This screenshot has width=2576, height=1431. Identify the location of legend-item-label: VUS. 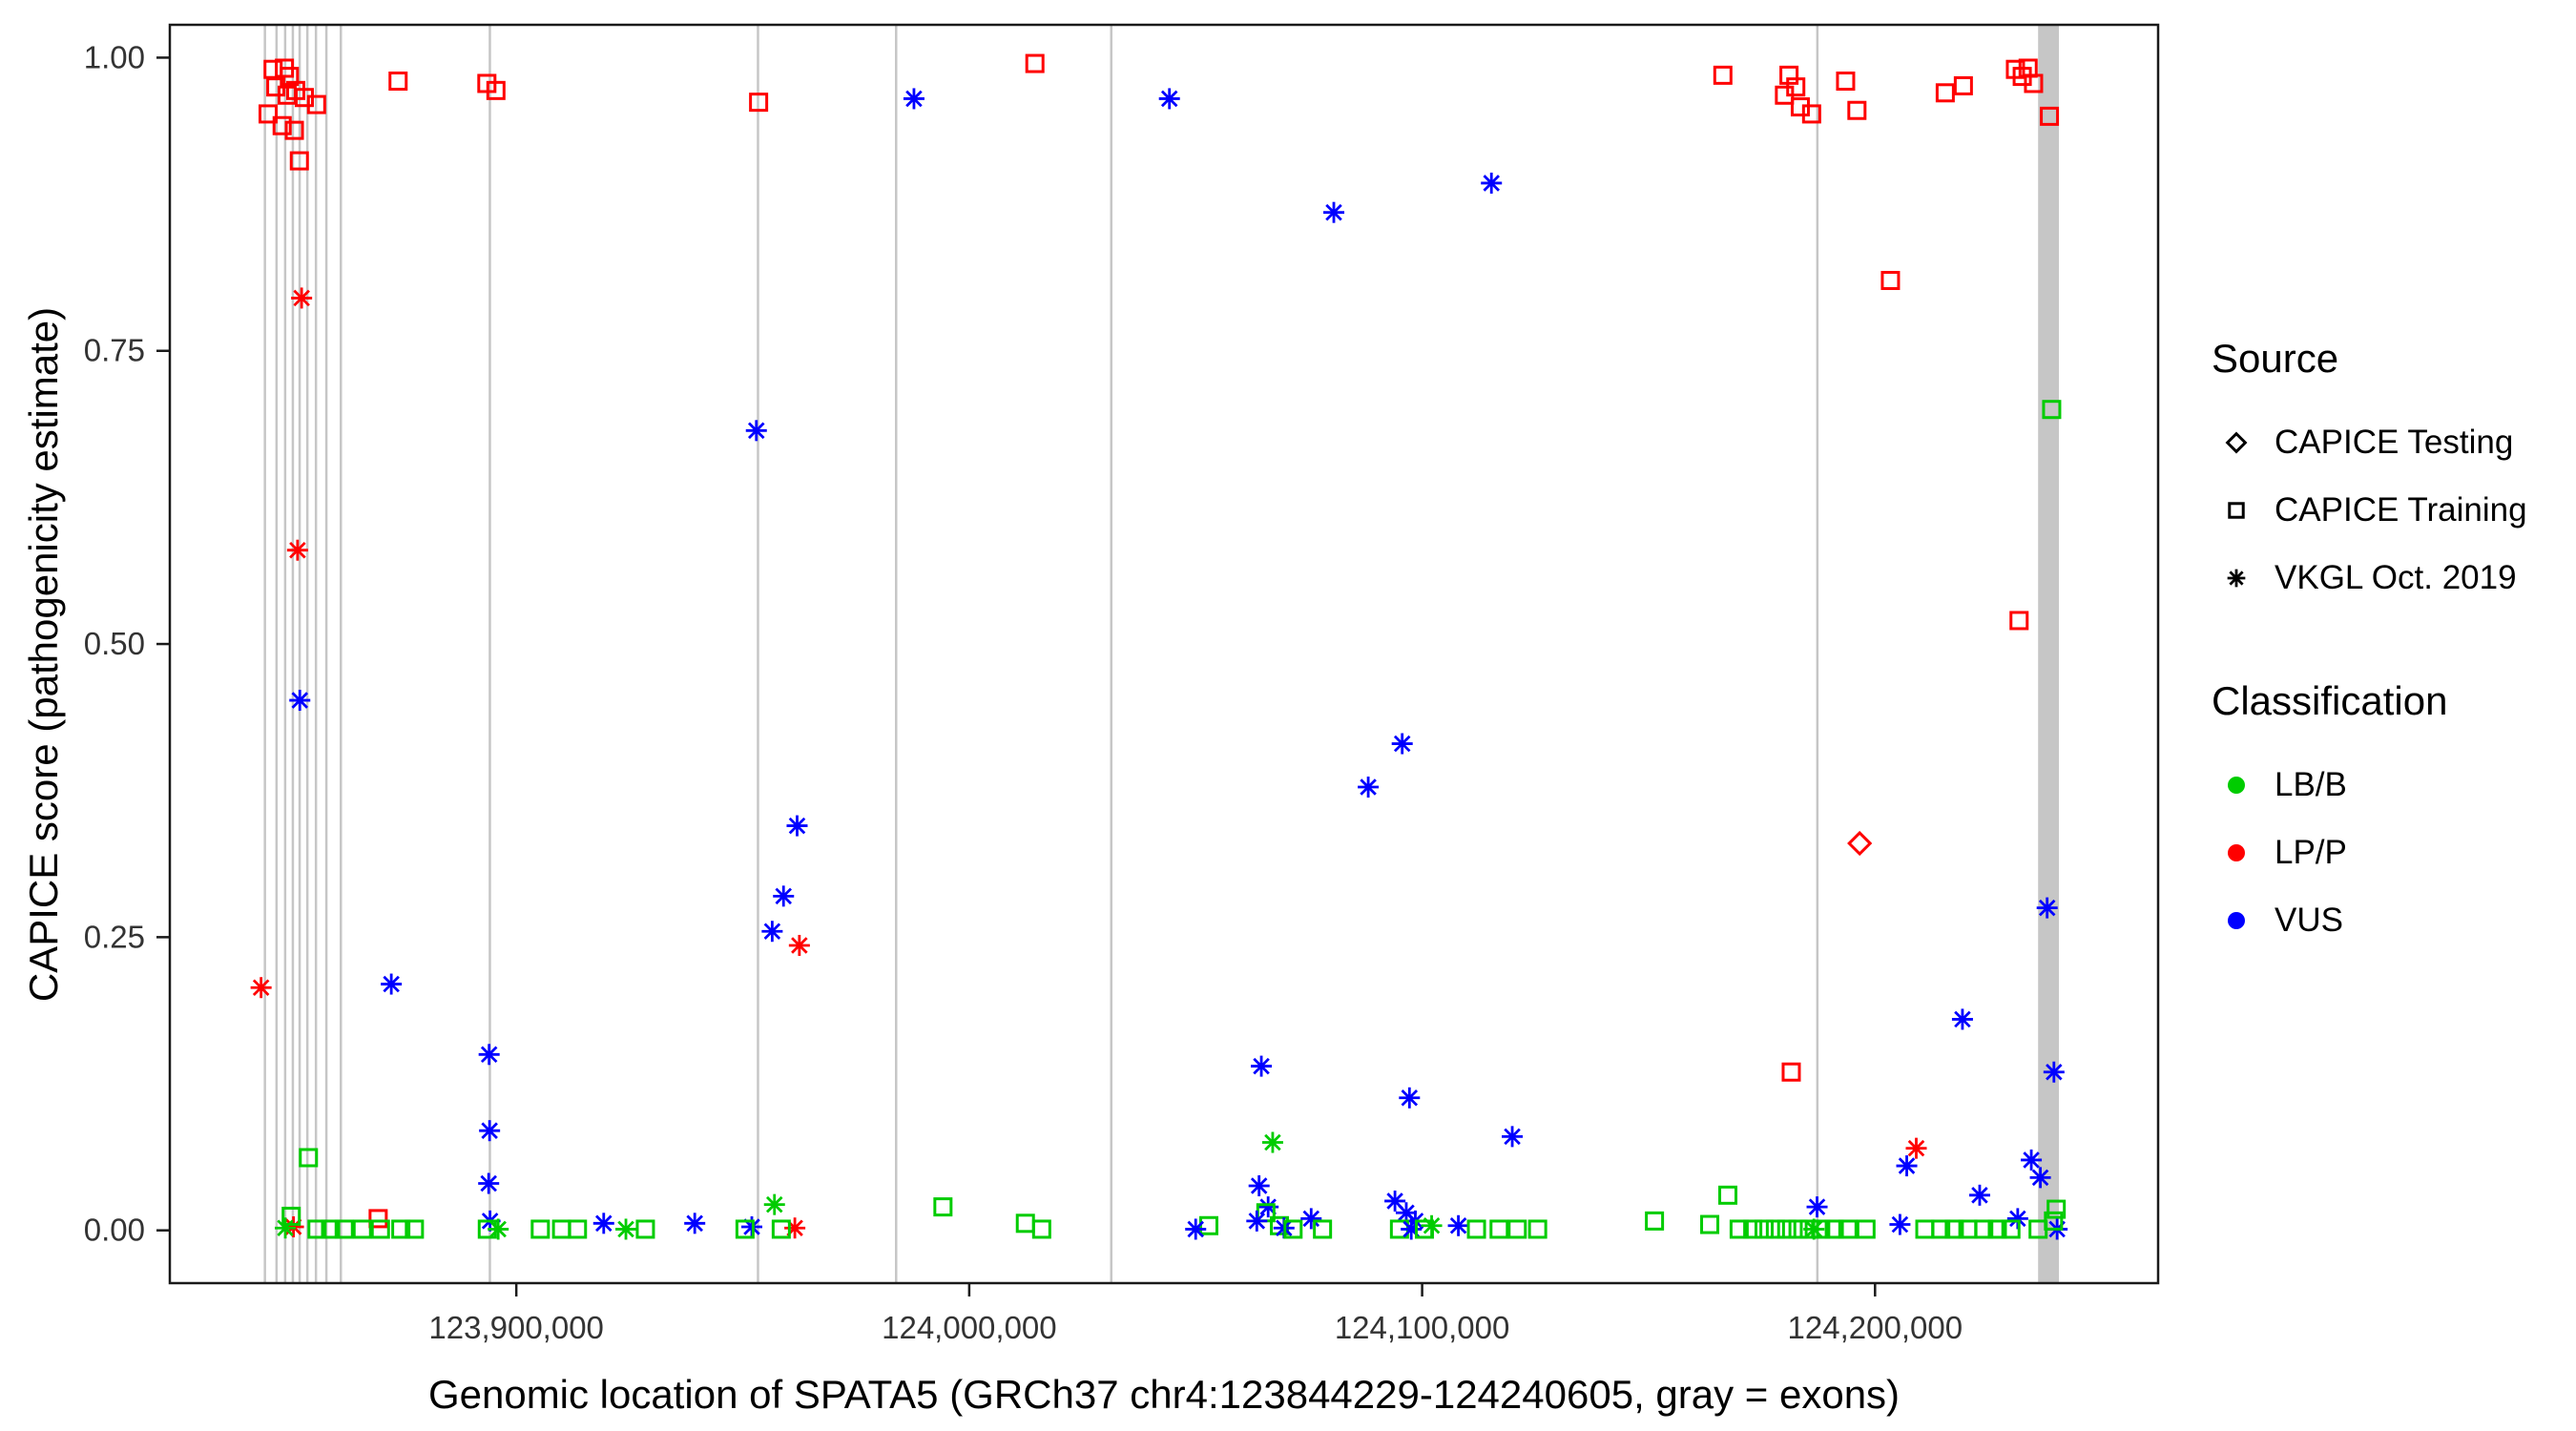
(2309, 920).